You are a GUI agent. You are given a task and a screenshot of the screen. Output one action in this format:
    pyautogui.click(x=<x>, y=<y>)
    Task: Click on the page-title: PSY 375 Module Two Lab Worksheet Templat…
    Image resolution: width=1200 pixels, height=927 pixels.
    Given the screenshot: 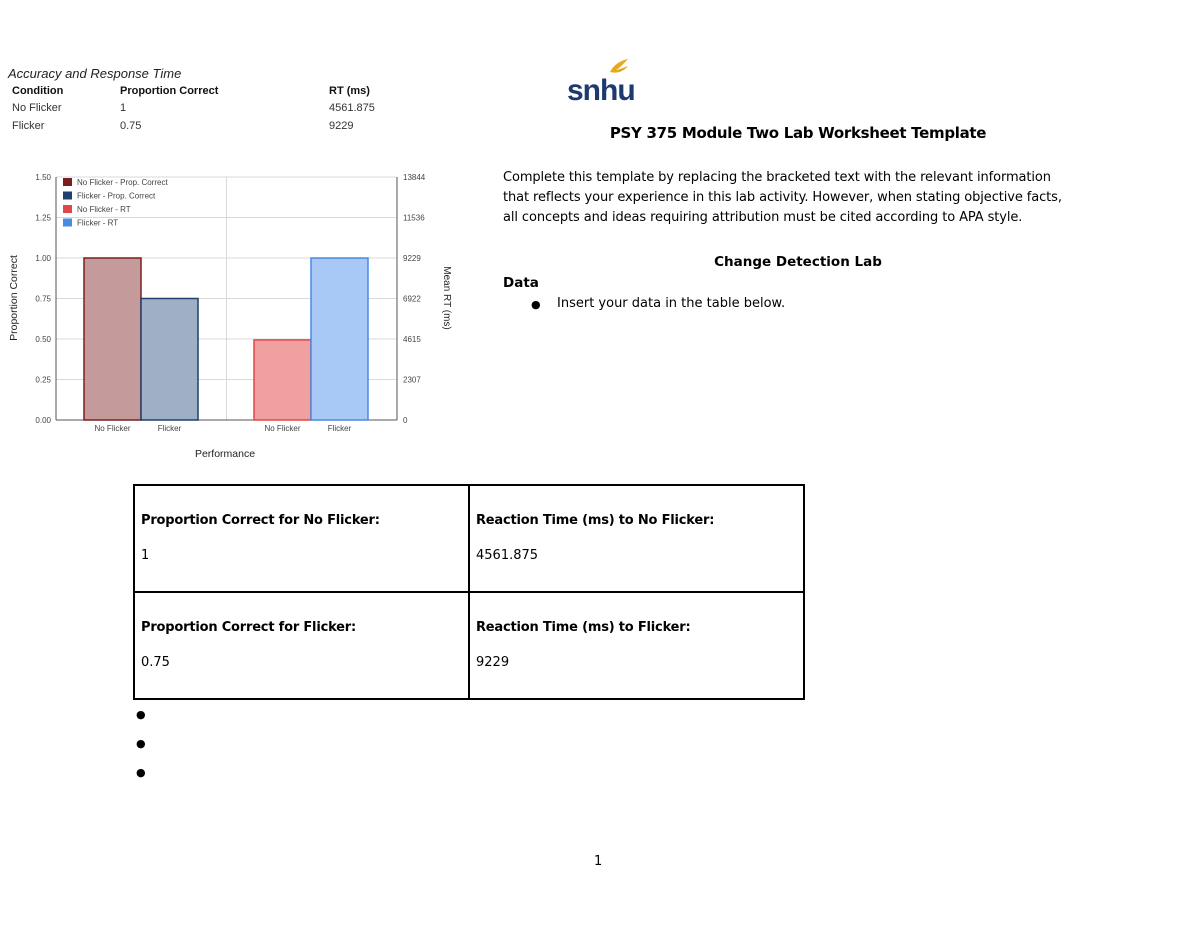 What is the action you would take?
    pyautogui.click(x=798, y=133)
    